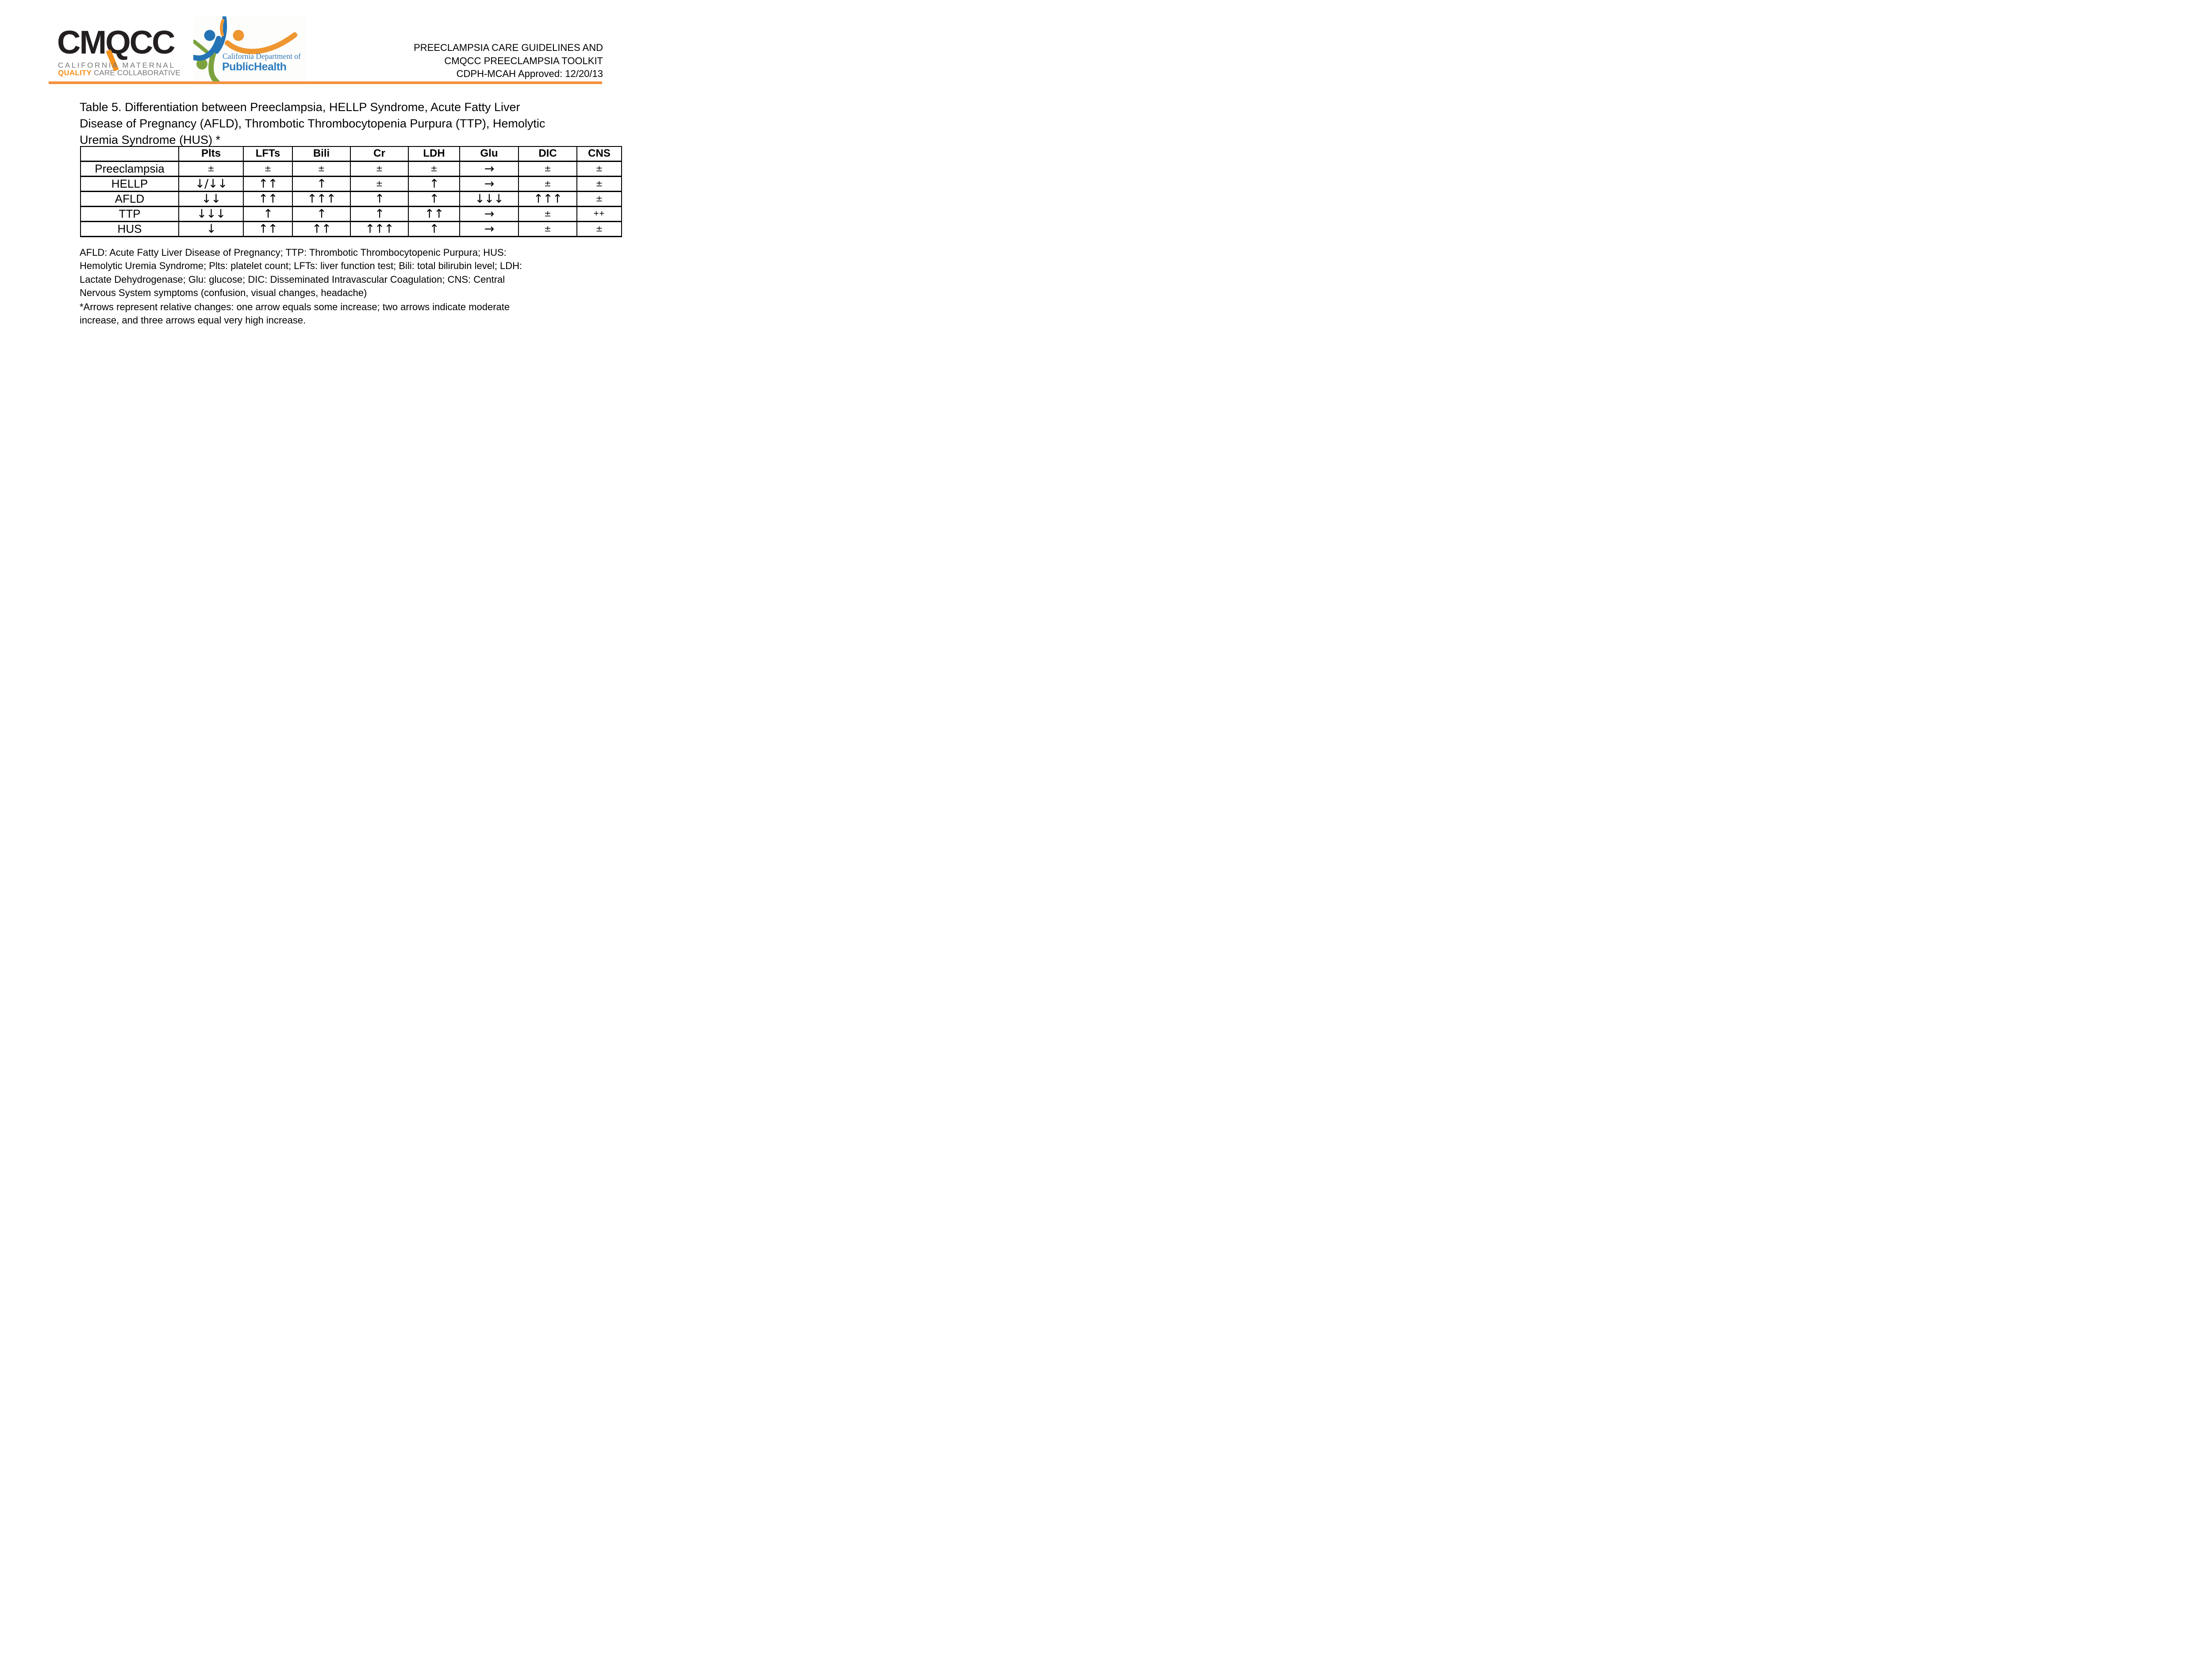  Describe the element at coordinates (130, 229) in the screenshot. I see `row-label: HUS` at that location.